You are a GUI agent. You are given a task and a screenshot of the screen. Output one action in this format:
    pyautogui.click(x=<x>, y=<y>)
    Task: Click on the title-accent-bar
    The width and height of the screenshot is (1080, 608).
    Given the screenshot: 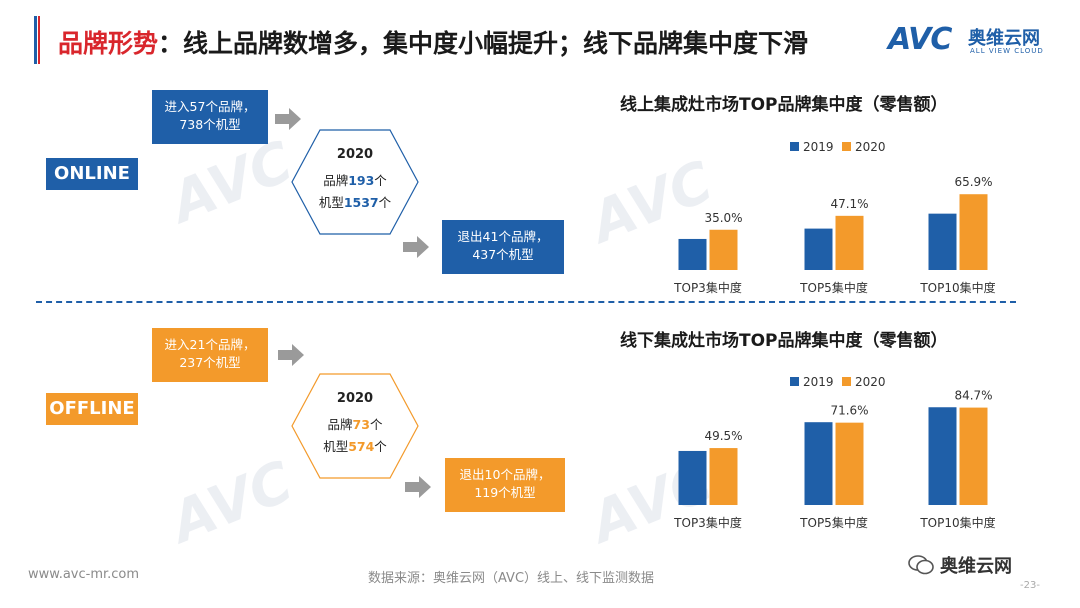 What is the action you would take?
    pyautogui.click(x=37, y=40)
    